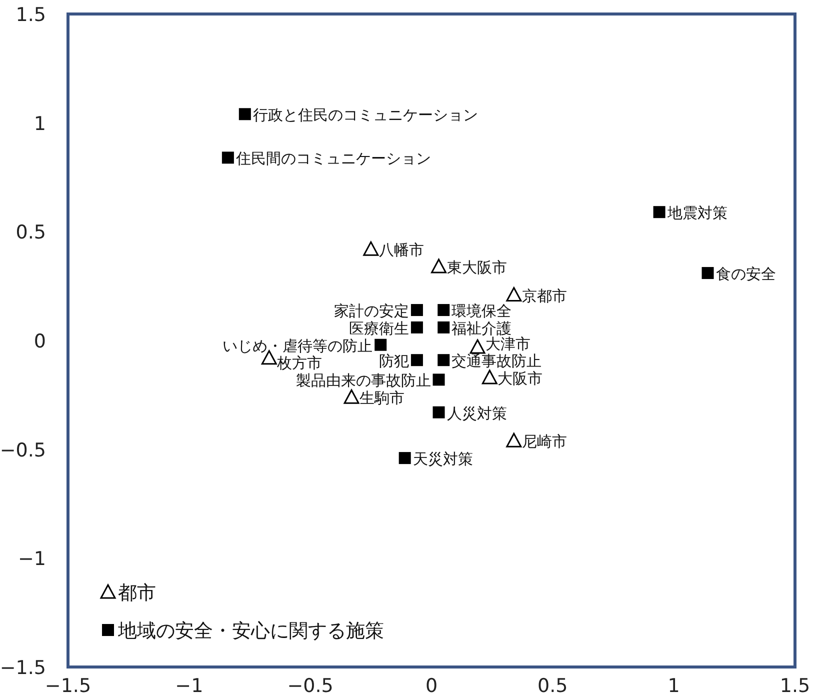 The height and width of the screenshot is (697, 815). What do you see at coordinates (520, 379) in the screenshot?
I see `annotation: 大阪市` at bounding box center [520, 379].